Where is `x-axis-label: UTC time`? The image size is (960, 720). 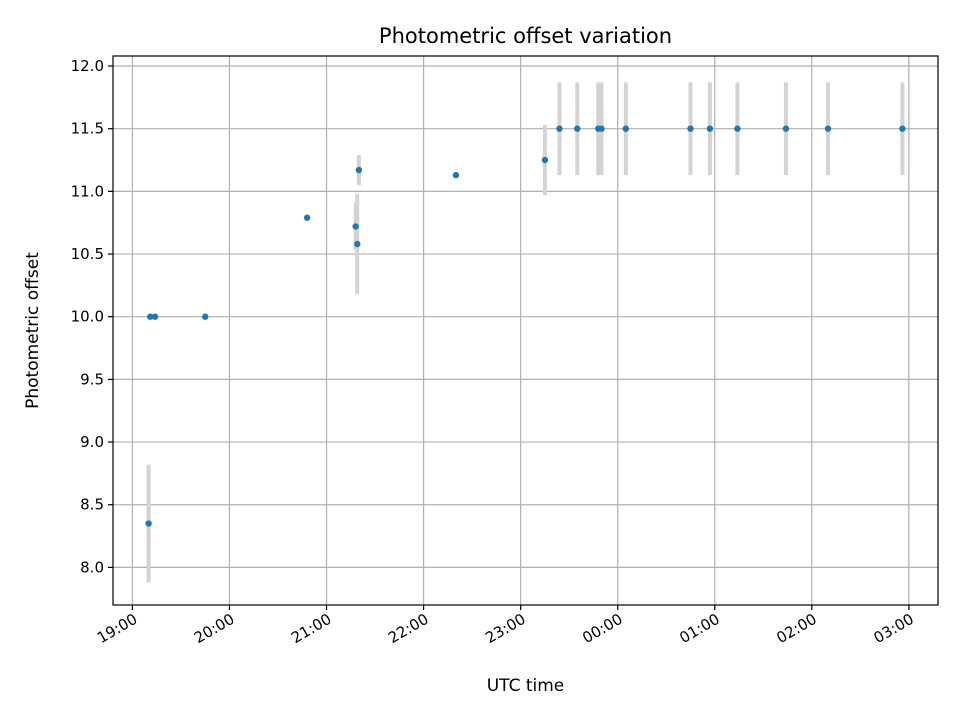
x-axis-label: UTC time is located at coordinates (526, 686).